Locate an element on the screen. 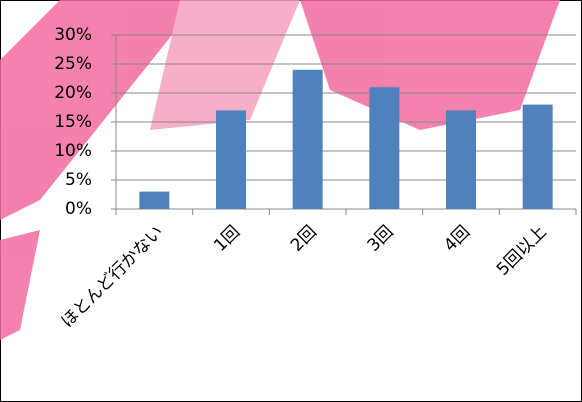 The width and height of the screenshot is (582, 402). y-tick-label: 5% is located at coordinates (78, 180).